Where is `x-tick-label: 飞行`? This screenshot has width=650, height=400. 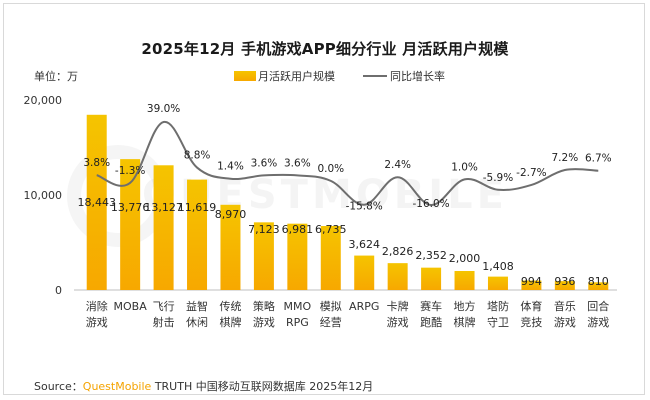 x-tick-label: 飞行 is located at coordinates (164, 306).